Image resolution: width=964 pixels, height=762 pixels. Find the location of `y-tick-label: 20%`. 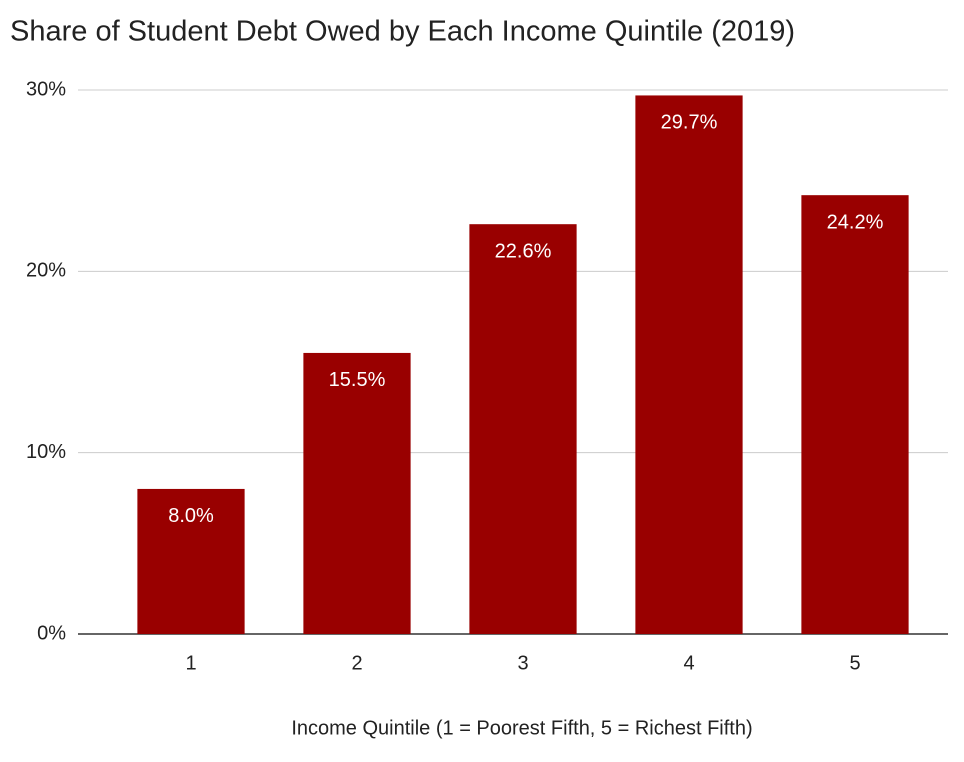

y-tick-label: 20% is located at coordinates (46, 271).